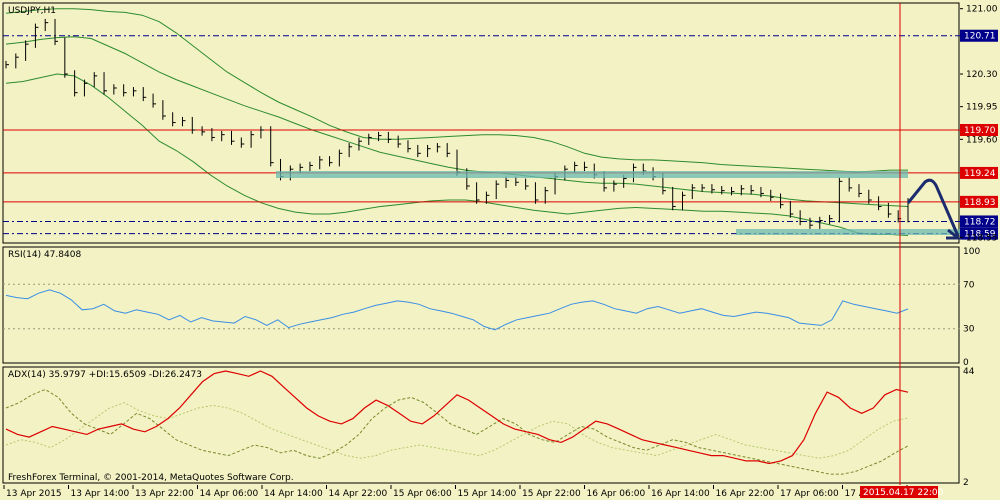 The height and width of the screenshot is (500, 1000). I want to click on level-label: 119.70, so click(980, 131).